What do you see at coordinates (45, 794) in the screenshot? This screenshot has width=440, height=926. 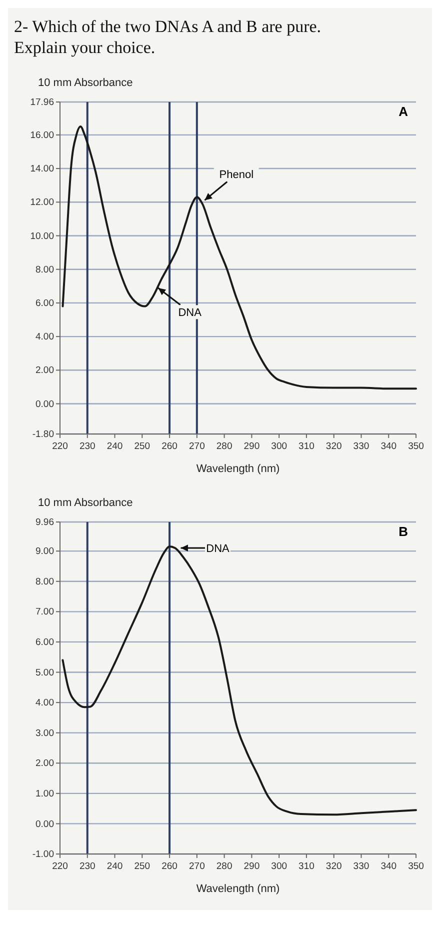 I see `y-tick-label: 1.00` at bounding box center [45, 794].